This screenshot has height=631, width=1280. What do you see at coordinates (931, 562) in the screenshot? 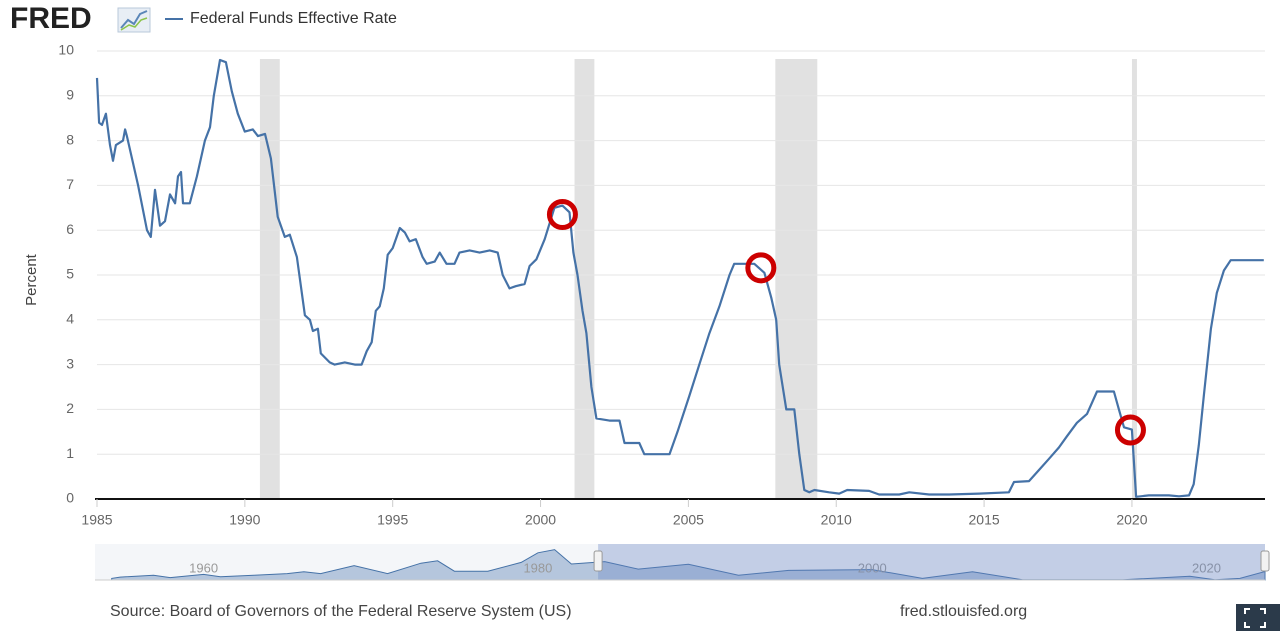
I see `navigator-selection` at bounding box center [931, 562].